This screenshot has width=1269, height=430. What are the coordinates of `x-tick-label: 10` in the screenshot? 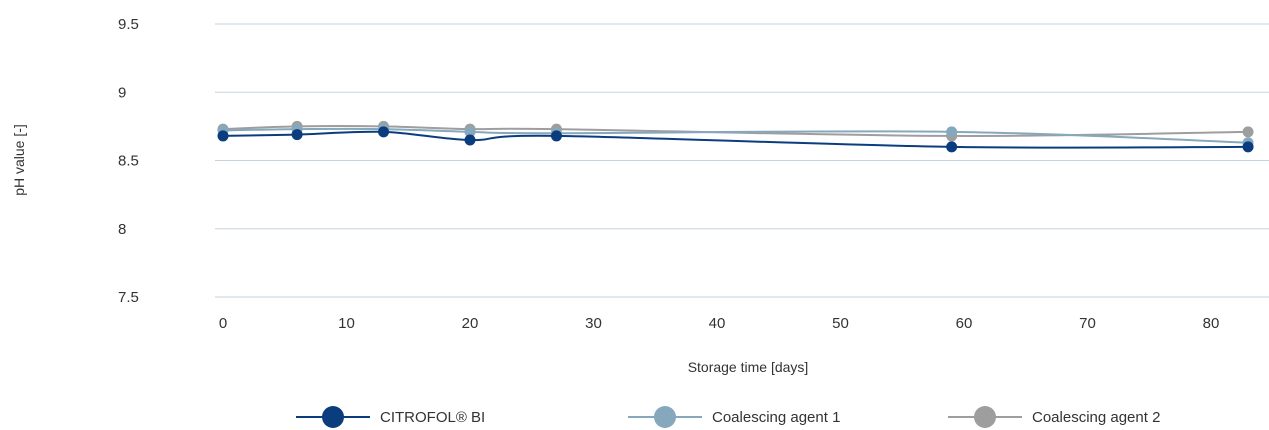 It's located at (346, 323).